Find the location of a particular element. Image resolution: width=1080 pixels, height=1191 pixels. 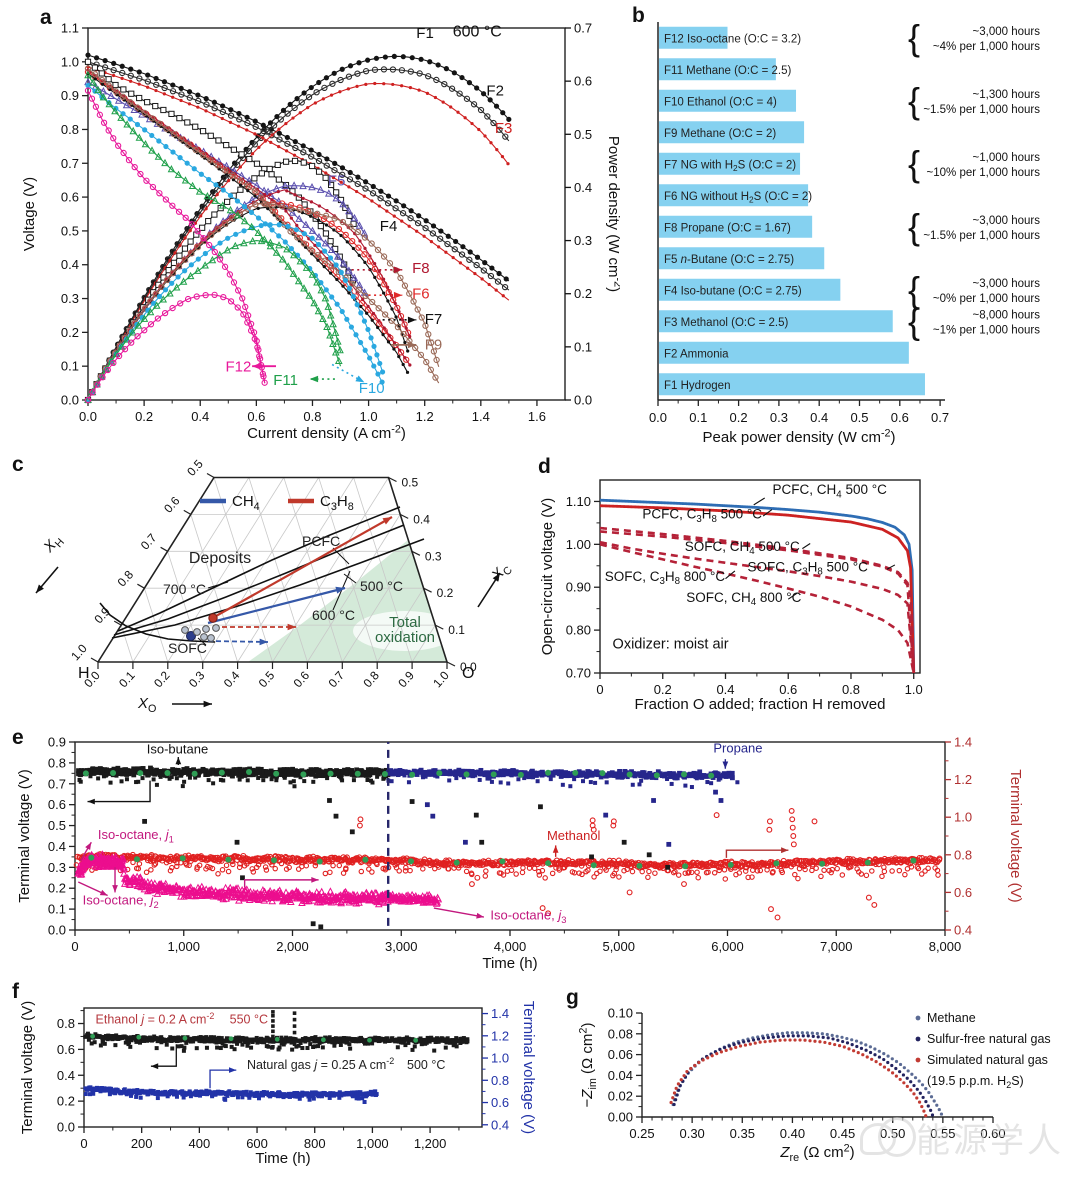

bracket-line: ~10% per 1,000 hours is located at coordinates (984, 173).